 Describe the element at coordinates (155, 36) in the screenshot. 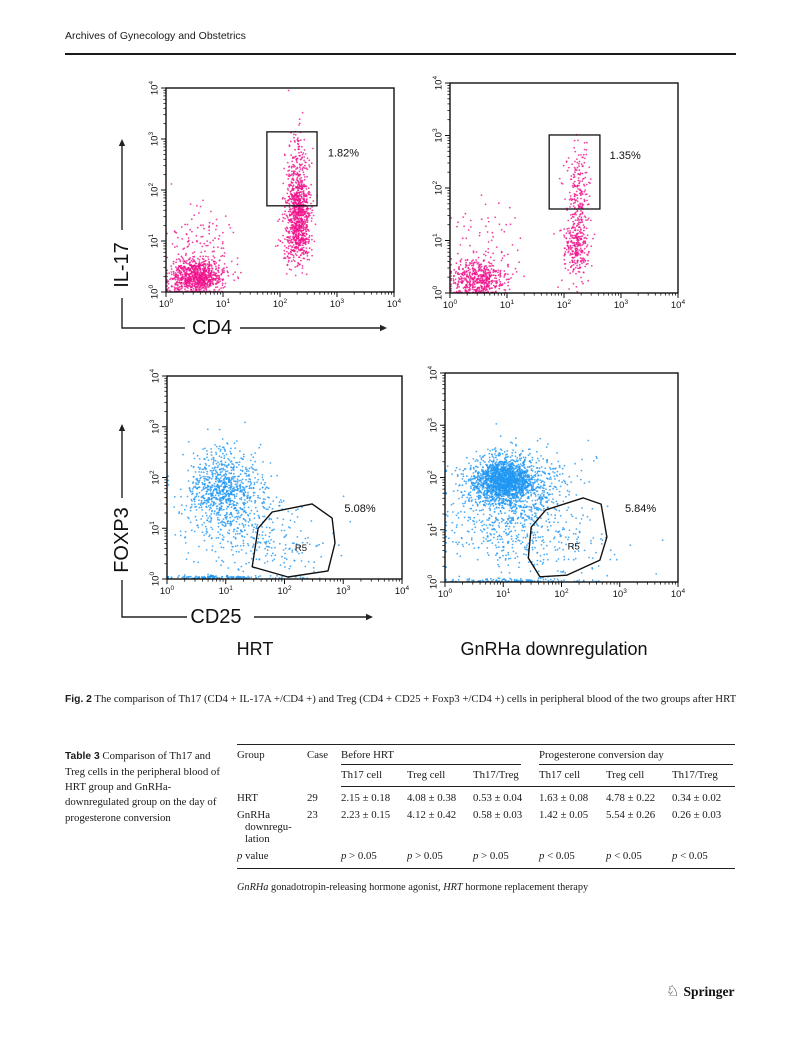

I see `journal-title: Archives of Gynecology and Obstetrics` at that location.